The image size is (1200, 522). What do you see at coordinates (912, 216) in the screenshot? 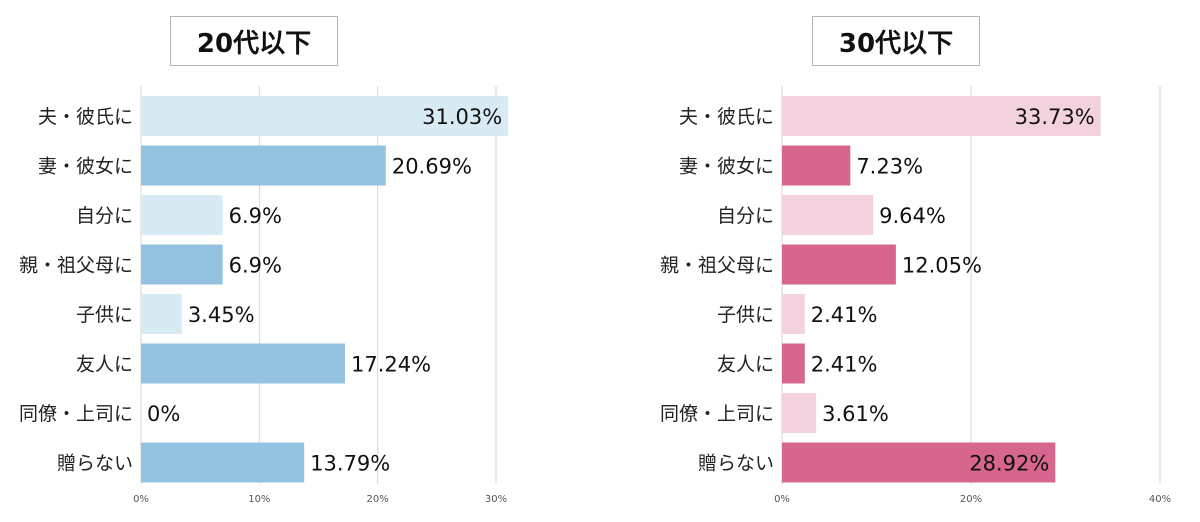
I see `data-label: 9.64%` at bounding box center [912, 216].